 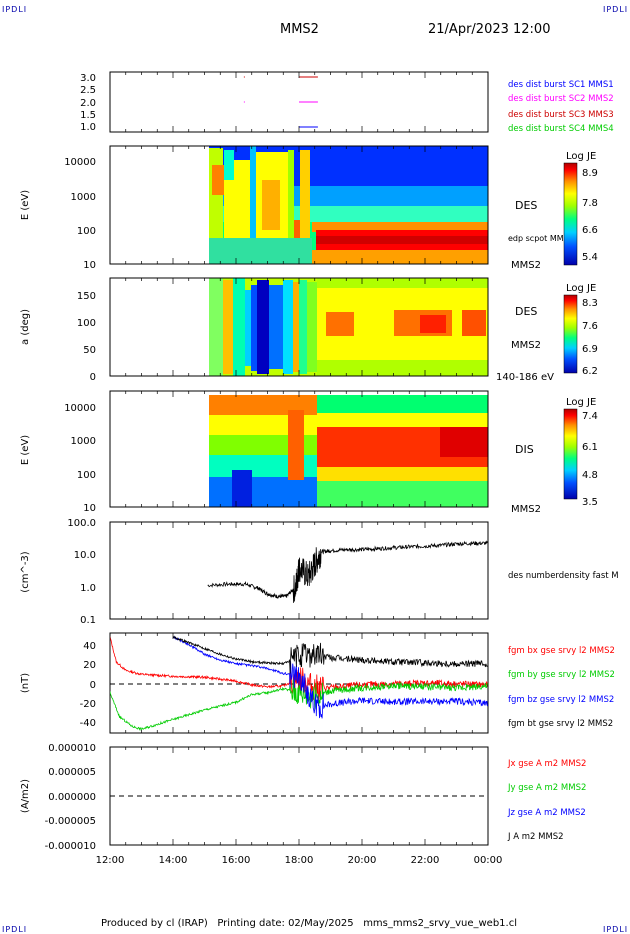 I want to click on density-ylabel: (cm^-3), so click(x=25, y=571).